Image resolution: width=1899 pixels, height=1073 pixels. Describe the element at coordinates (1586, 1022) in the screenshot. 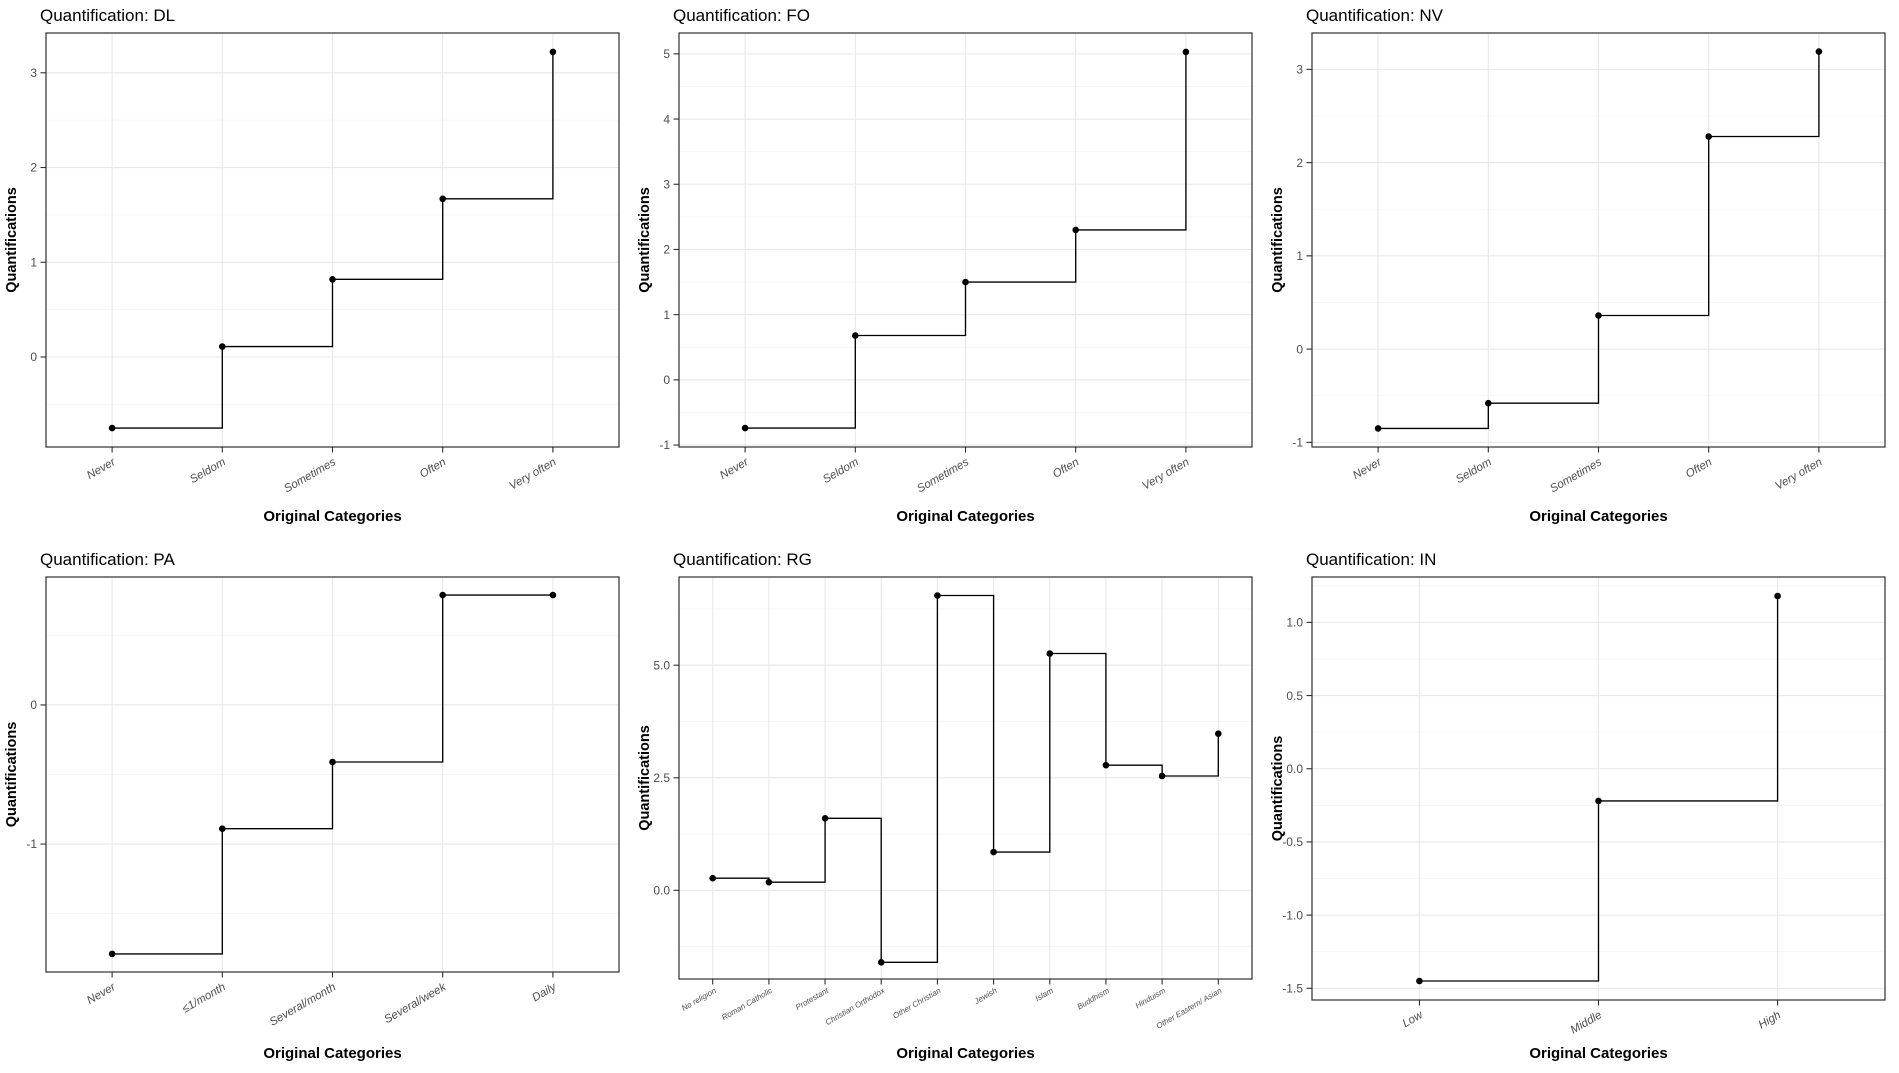

I see `x-tick-label: Middle` at that location.